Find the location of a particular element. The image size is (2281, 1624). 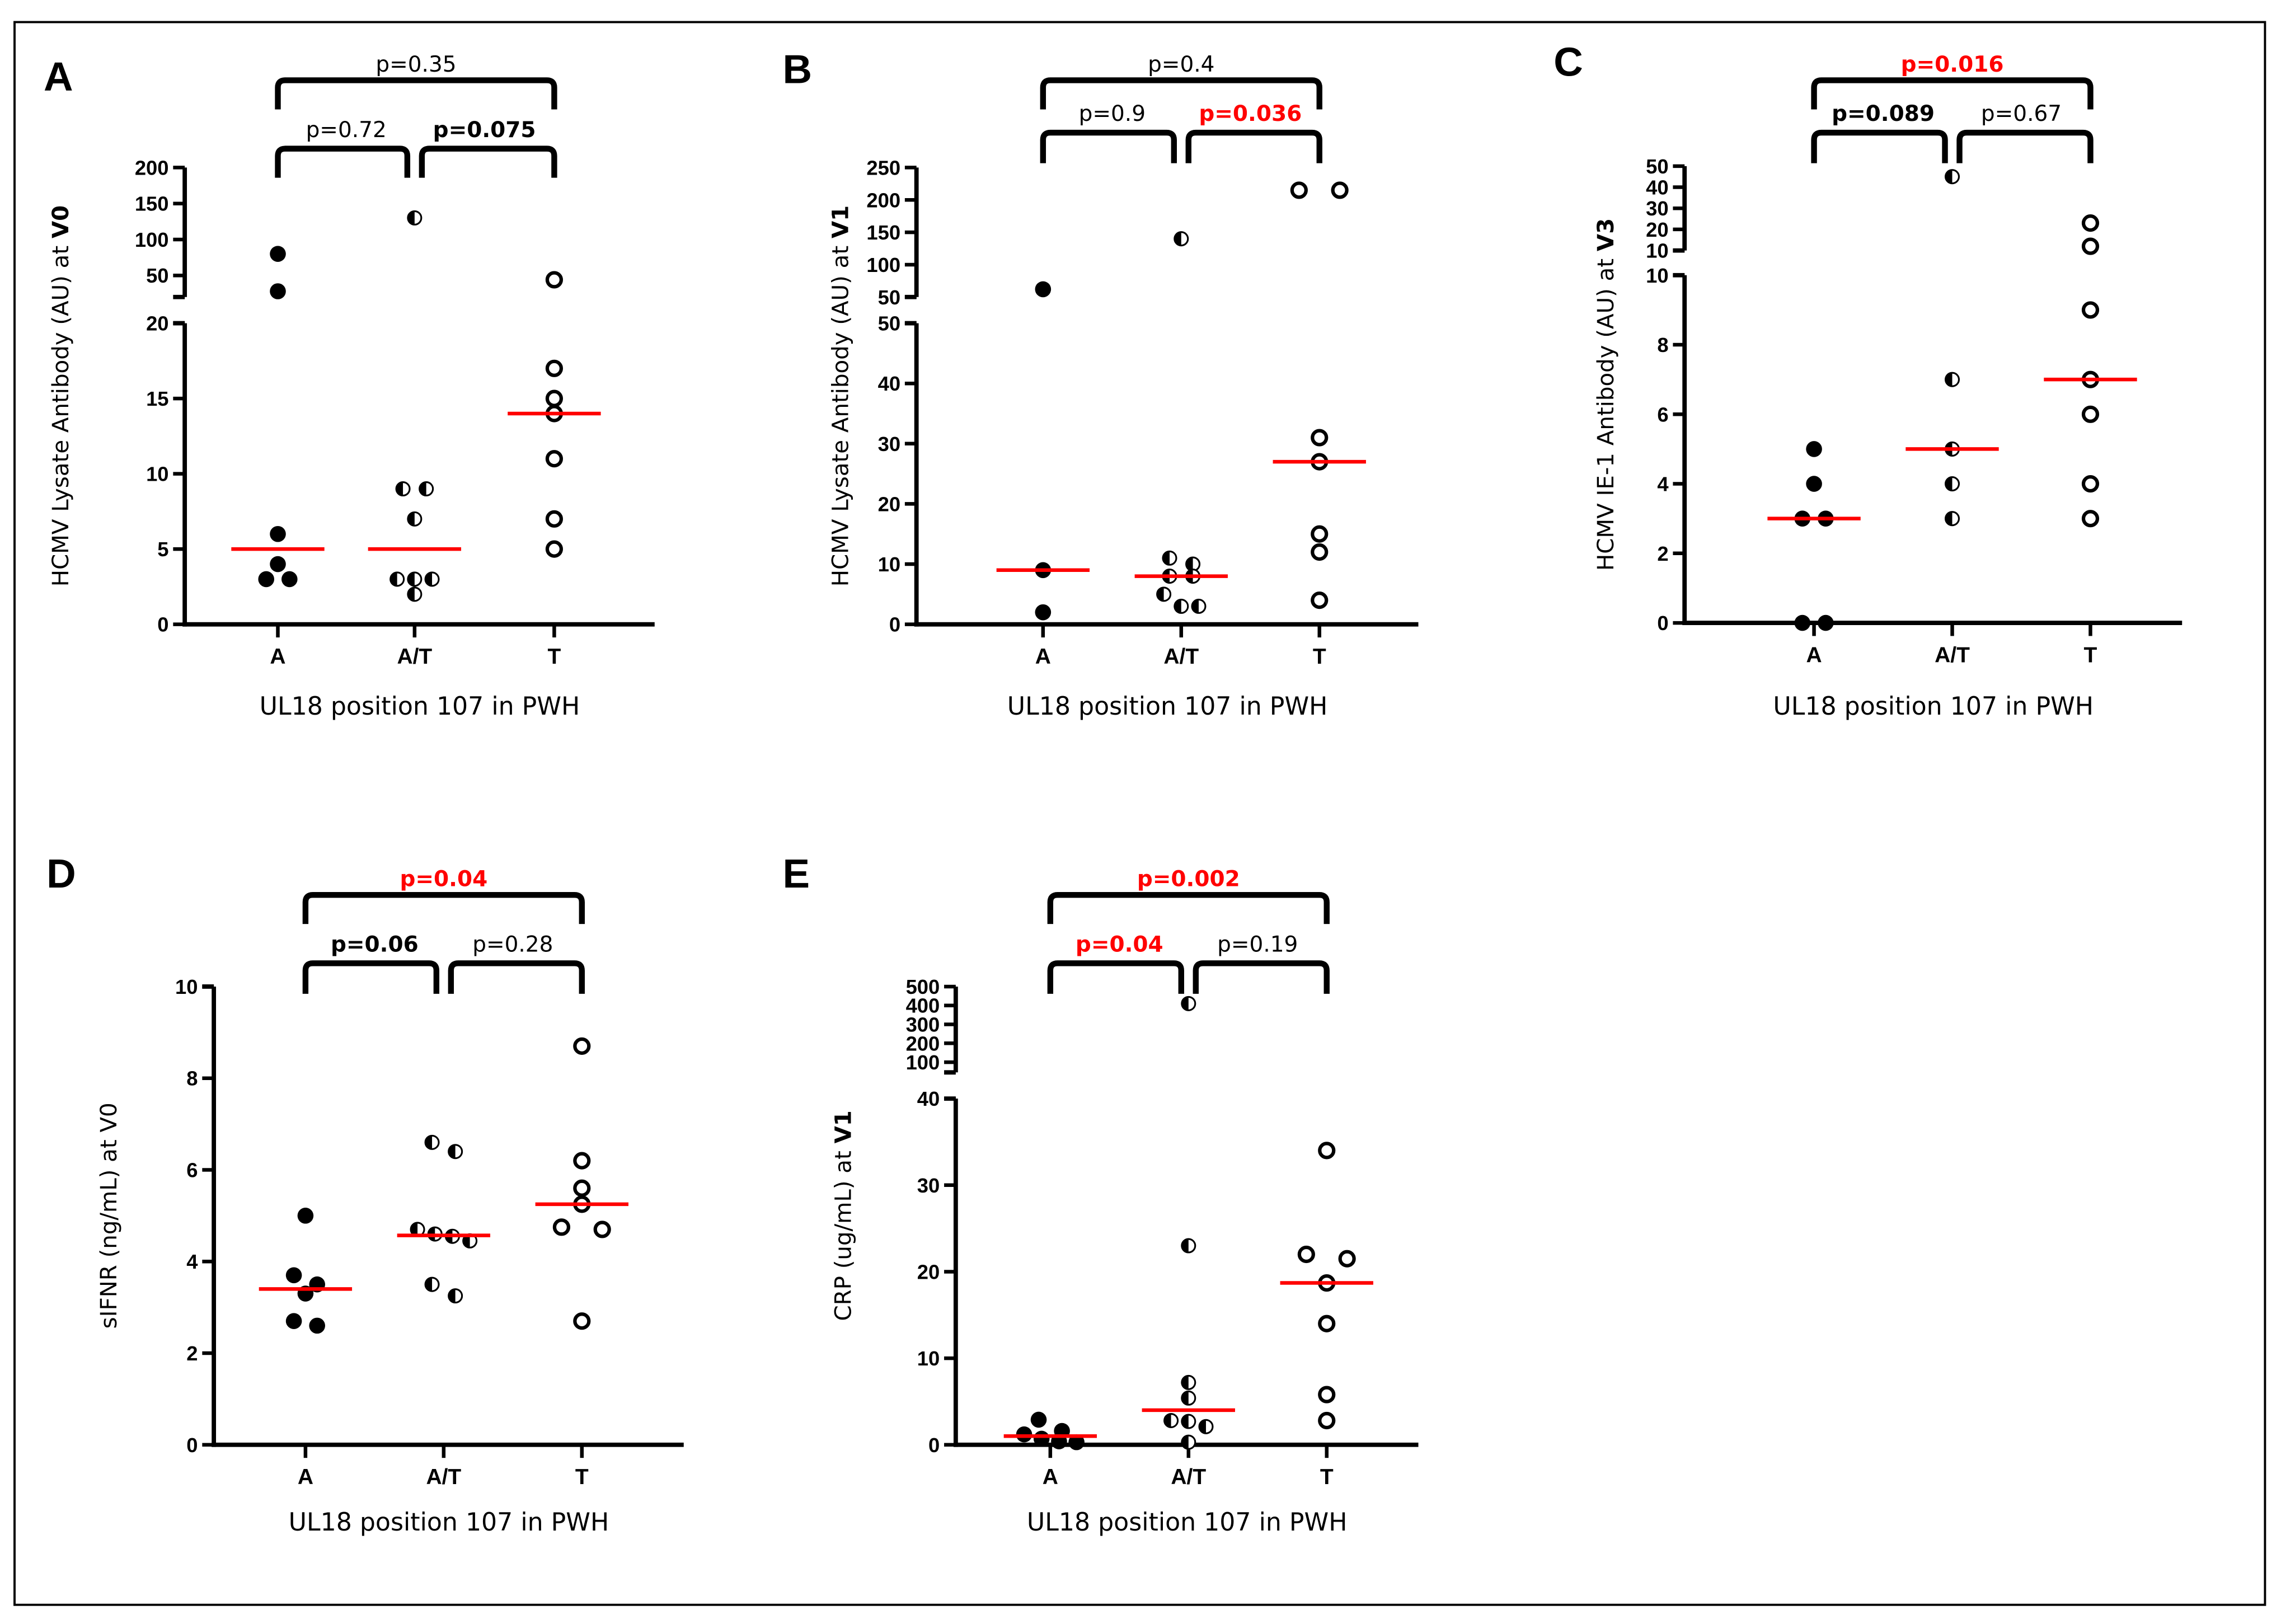

x-tick-label: T is located at coordinates (1327, 1477).